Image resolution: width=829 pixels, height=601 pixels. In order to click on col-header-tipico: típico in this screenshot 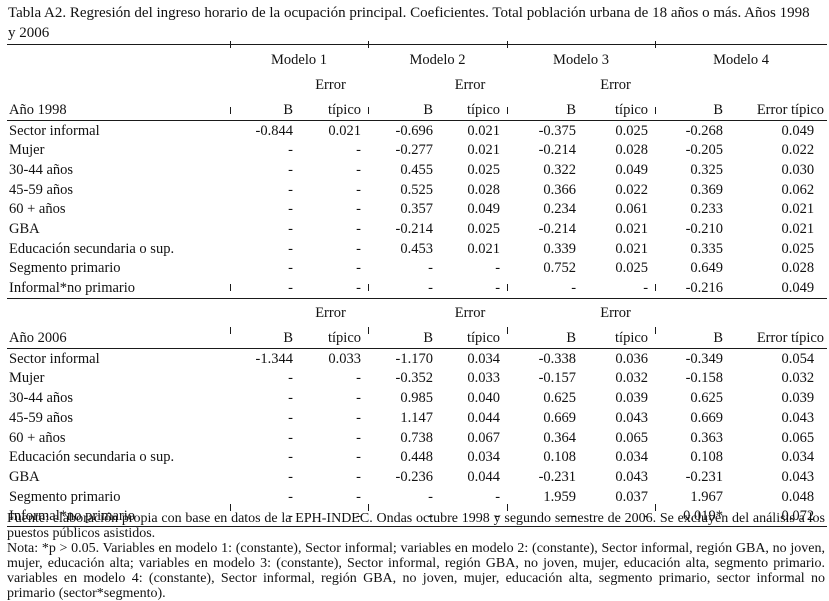, I will do `click(619, 336)`.